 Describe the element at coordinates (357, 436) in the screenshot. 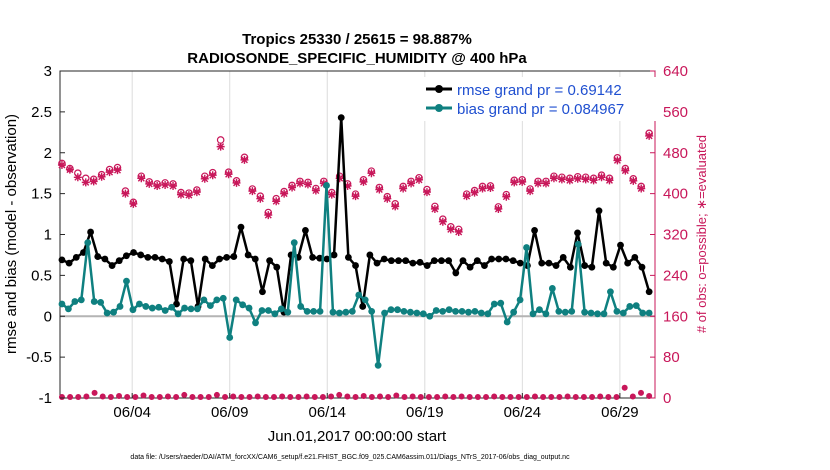

I see `x-axis-label: Jun.01,2017 00:00:00 start` at that location.